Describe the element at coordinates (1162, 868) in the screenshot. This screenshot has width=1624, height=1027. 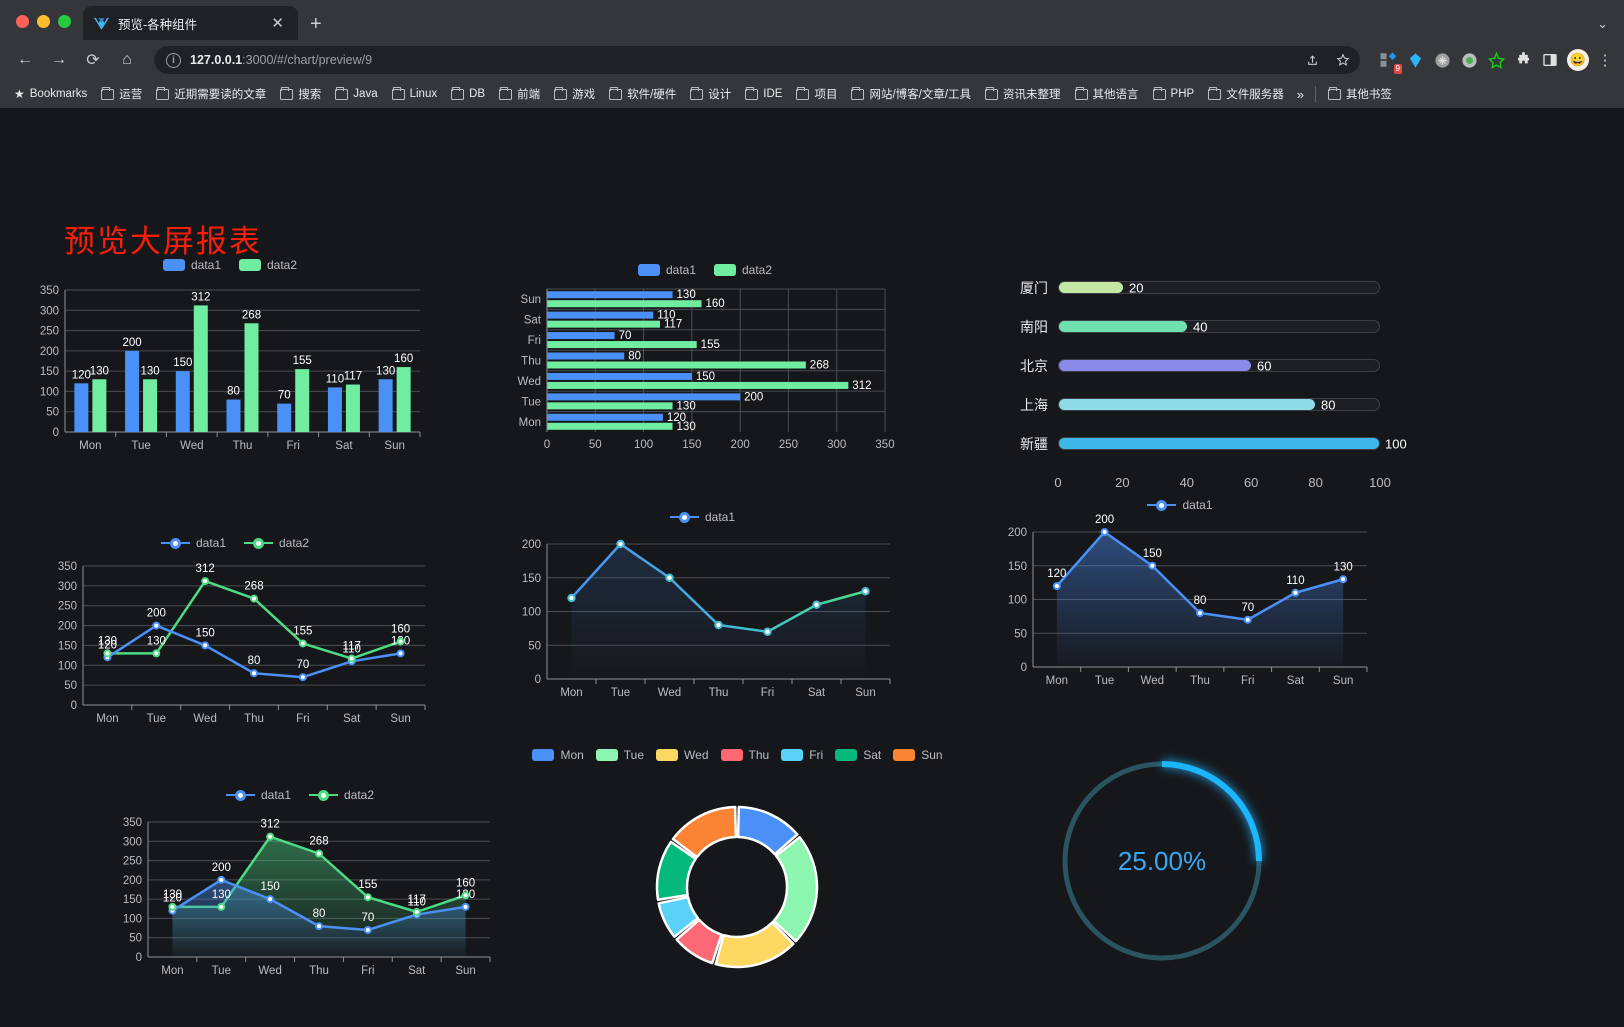
I see `chart-gauge: 25.00%` at that location.